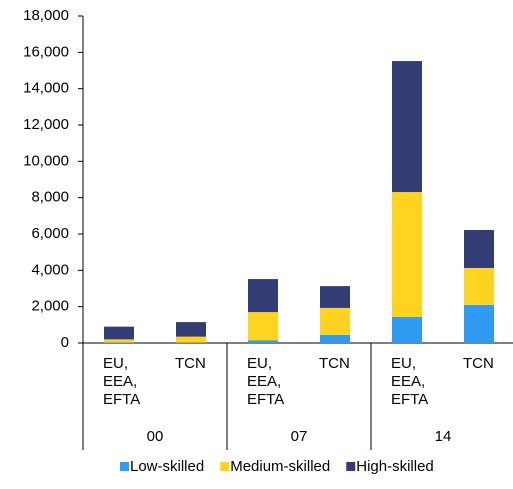 The width and height of the screenshot is (513, 489). What do you see at coordinates (46, 160) in the screenshot?
I see `y-tick-label: 10,000` at bounding box center [46, 160].